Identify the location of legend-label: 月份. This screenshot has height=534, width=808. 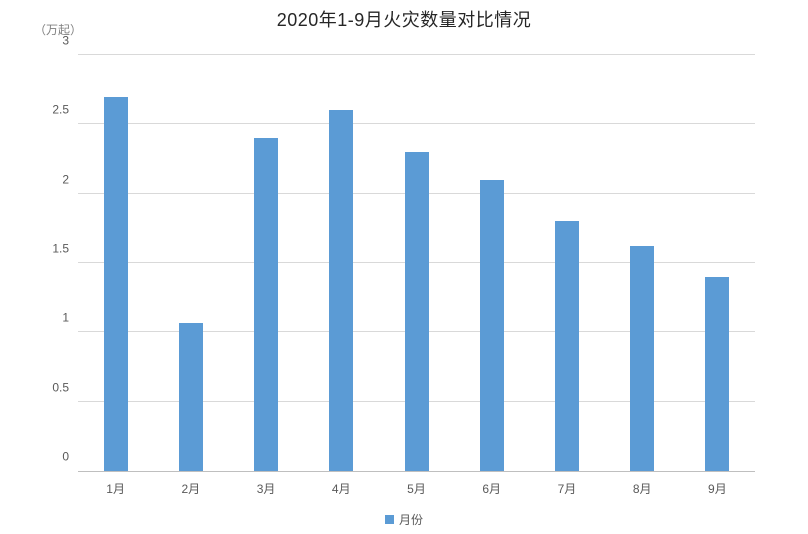
(410, 520).